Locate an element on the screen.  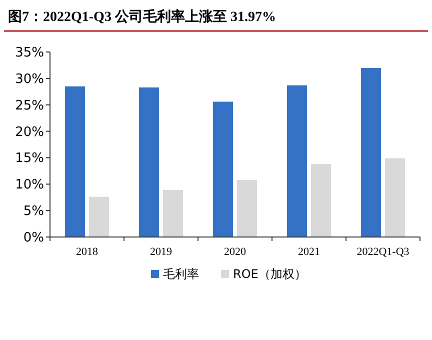
x-tick-label: 2022Q1-Q3 is located at coordinates (383, 252).